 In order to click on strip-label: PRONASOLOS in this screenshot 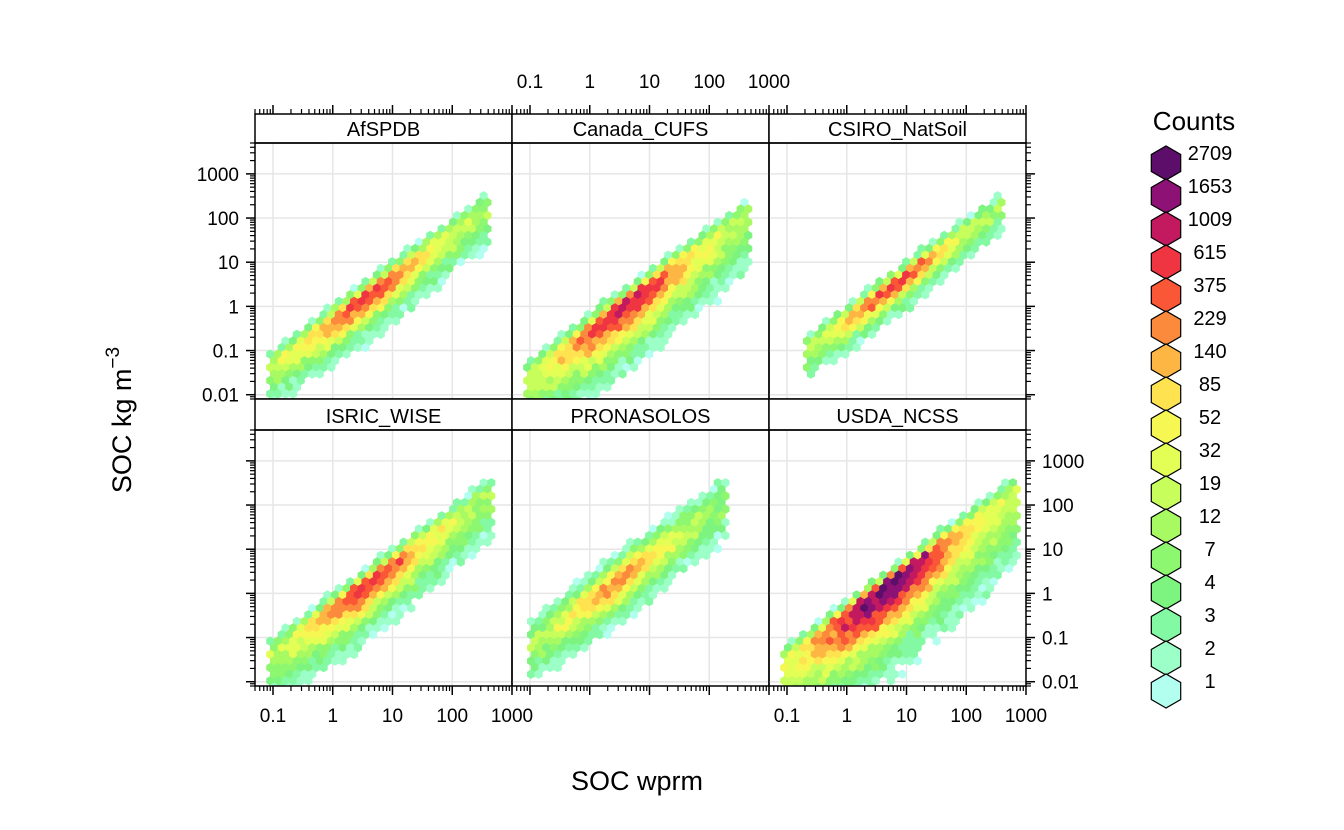, I will do `click(640, 417)`.